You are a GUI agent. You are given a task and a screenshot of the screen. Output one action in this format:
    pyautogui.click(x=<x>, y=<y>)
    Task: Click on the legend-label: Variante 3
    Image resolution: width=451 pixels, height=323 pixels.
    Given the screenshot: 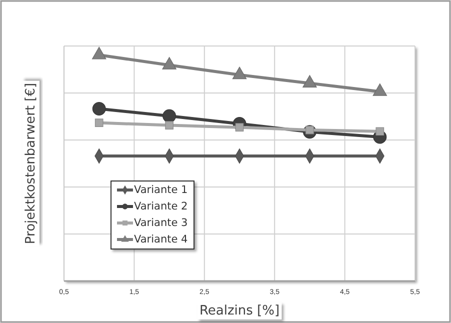 What is the action you would take?
    pyautogui.click(x=161, y=223)
    